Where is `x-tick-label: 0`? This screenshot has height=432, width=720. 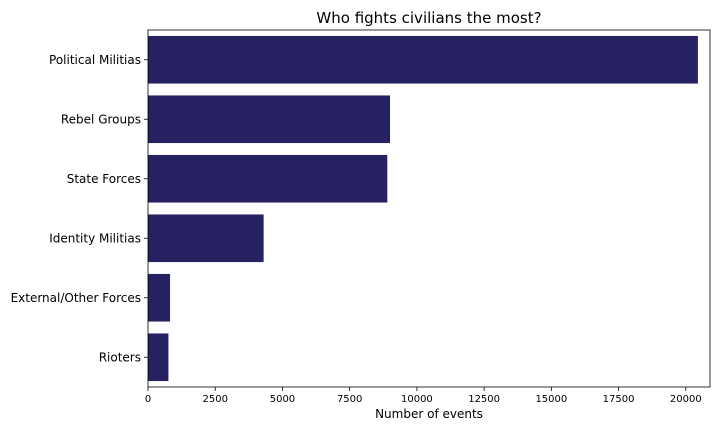
x-tick-label: 0 is located at coordinates (148, 399).